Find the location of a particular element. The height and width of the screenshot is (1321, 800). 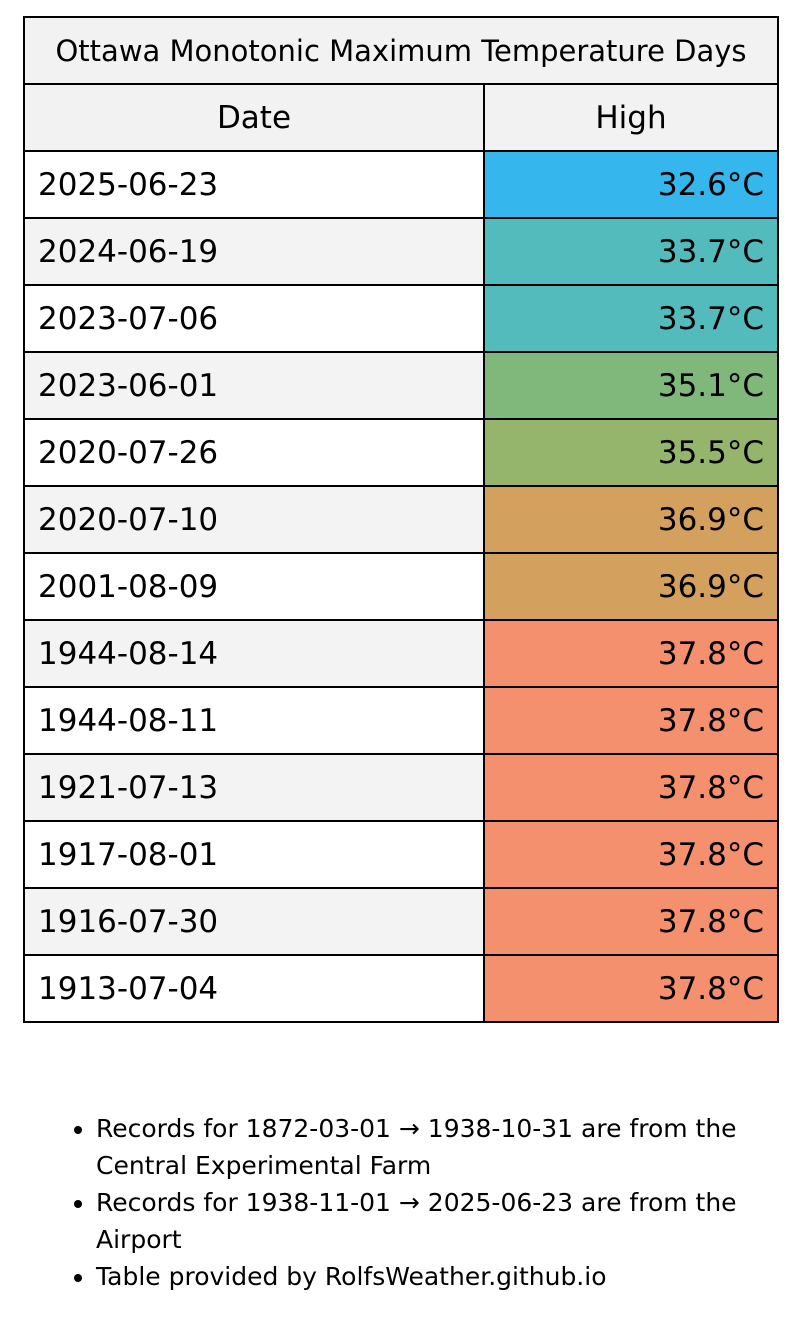

table-row: 1944-08-11 37.8°C is located at coordinates (401, 720).